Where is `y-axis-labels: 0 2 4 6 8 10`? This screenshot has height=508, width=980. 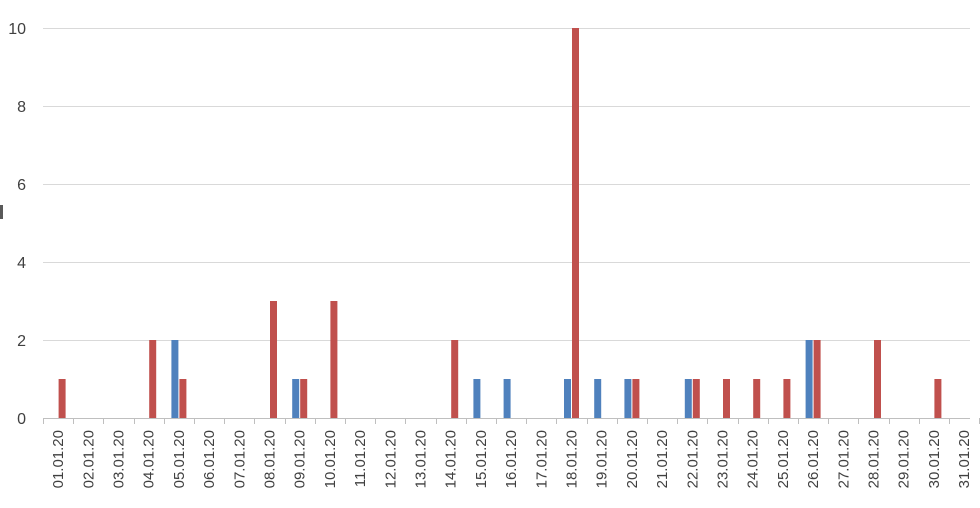 y-axis-labels: 0 2 4 6 8 10 is located at coordinates (17, 224).